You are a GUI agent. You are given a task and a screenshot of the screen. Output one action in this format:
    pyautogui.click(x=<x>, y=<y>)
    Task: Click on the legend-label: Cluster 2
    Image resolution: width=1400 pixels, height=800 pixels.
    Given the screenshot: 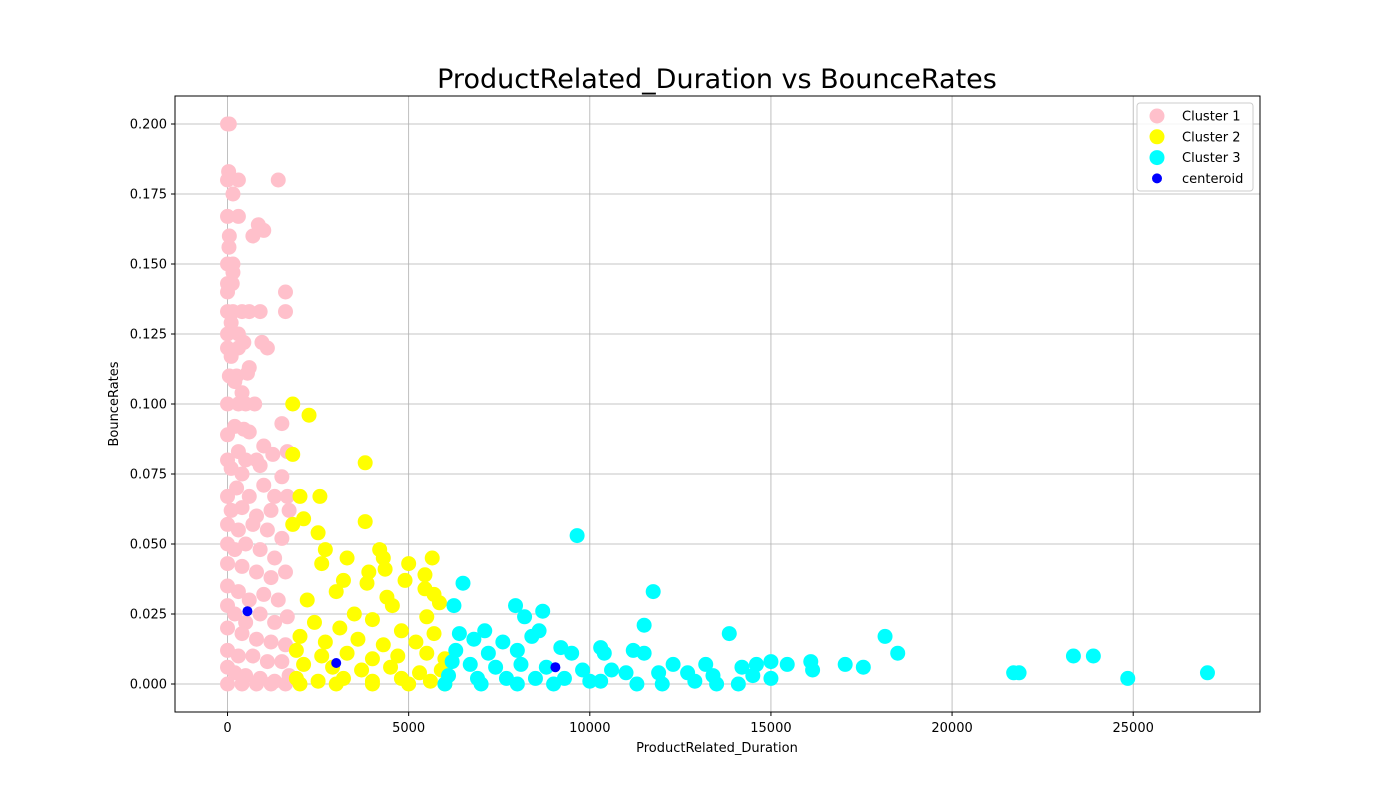 What is the action you would take?
    pyautogui.click(x=1211, y=137)
    